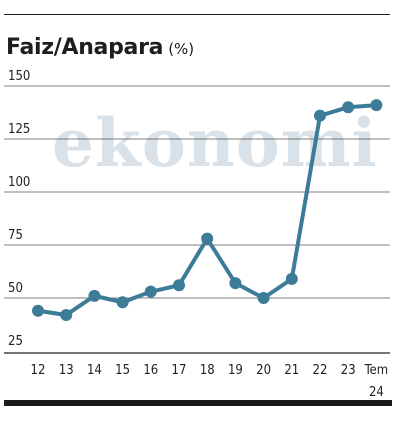 This screenshot has height=432, width=406. Describe the element at coordinates (235, 370) in the screenshot. I see `x-tick-label: 19` at that location.